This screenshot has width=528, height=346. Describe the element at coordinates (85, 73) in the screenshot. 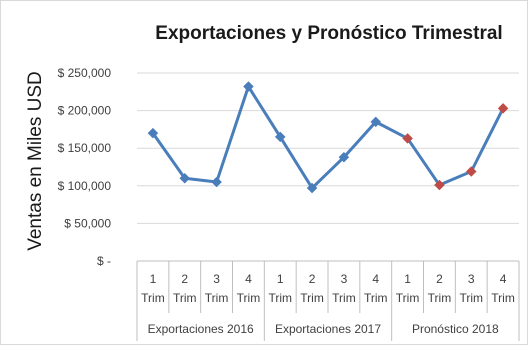

I see `y-tick-label: $ 250,000` at that location.